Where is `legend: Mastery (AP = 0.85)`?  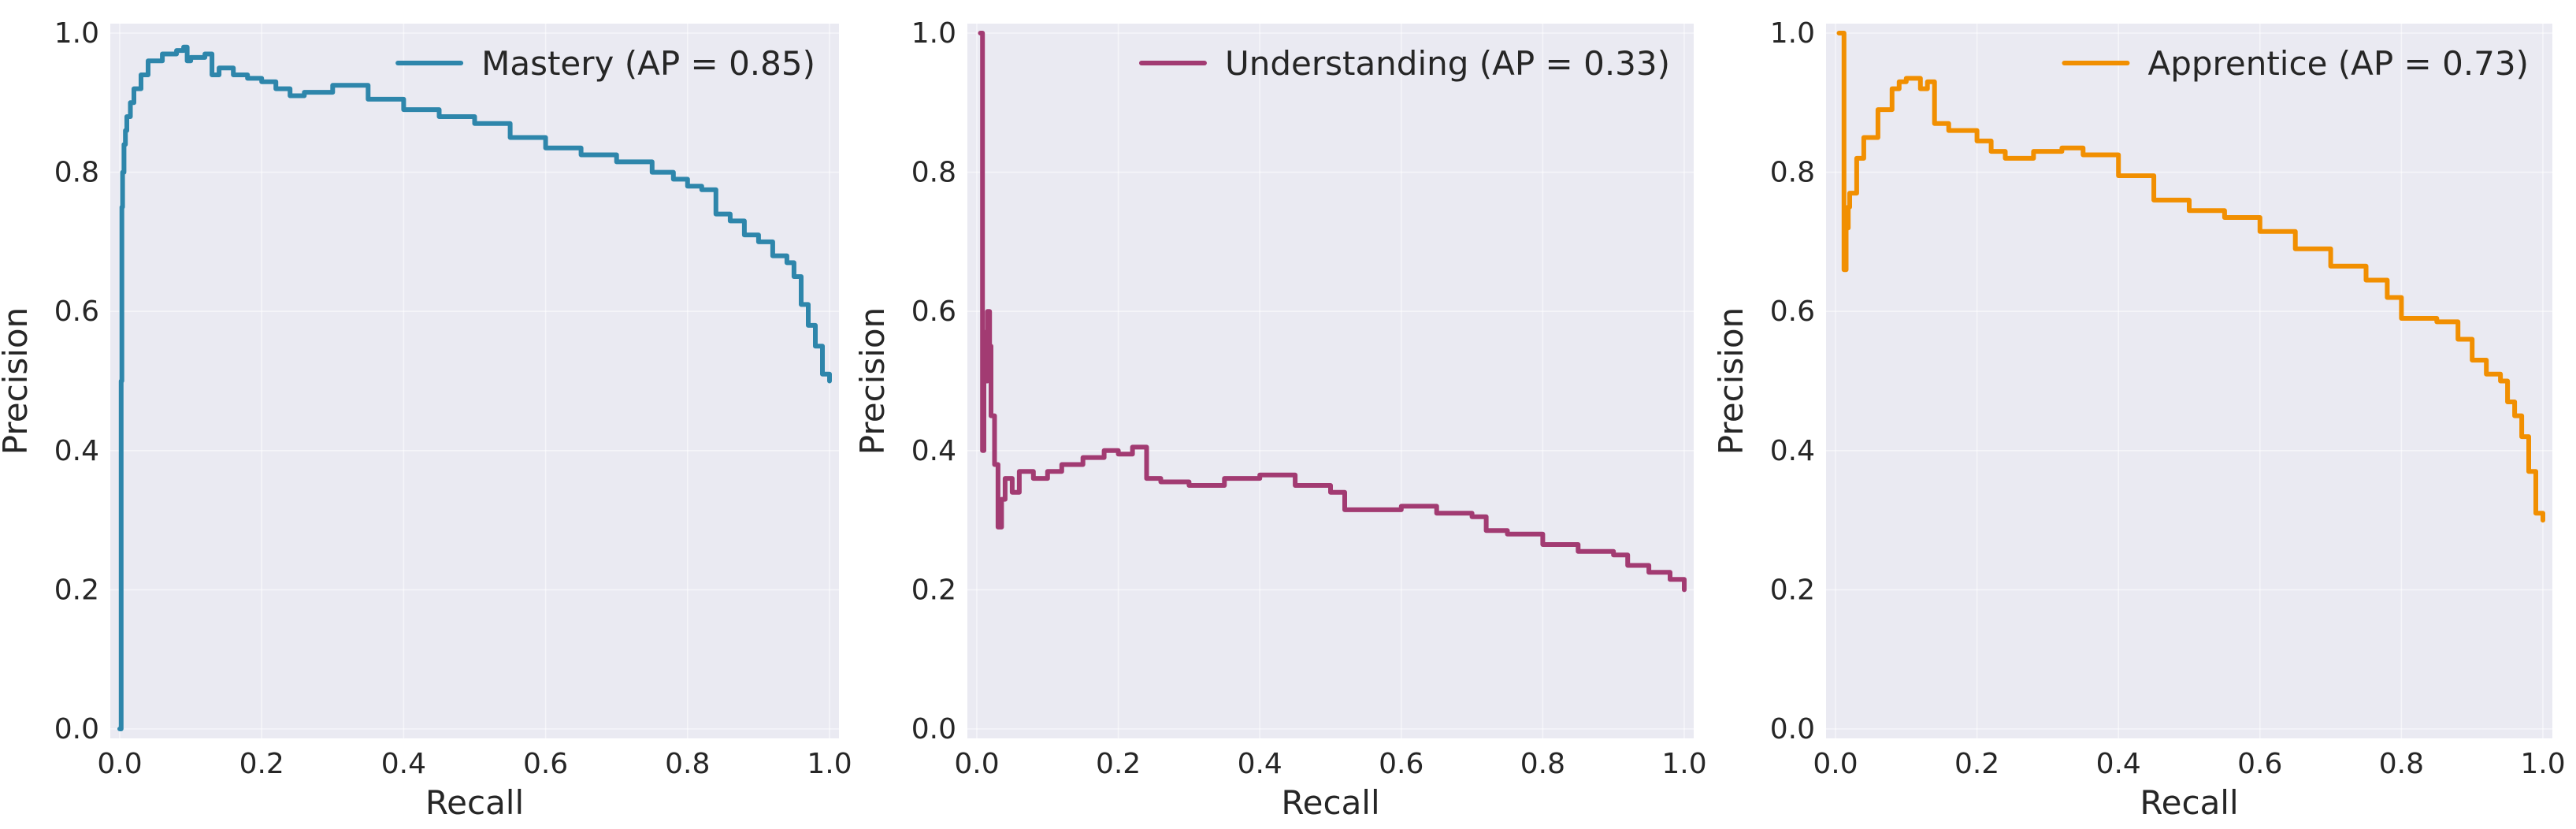
legend: Mastery (AP = 0.85) is located at coordinates (605, 63).